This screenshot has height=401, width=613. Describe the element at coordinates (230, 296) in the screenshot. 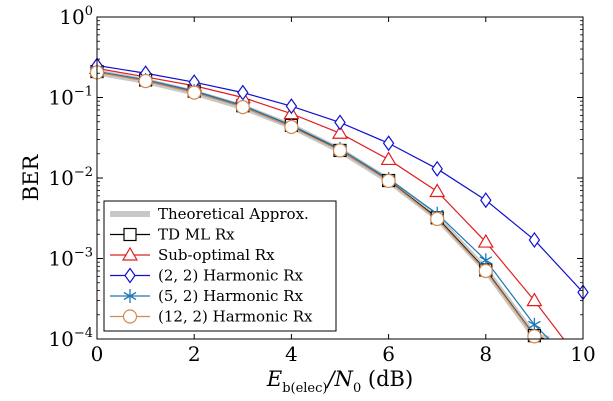

I see `legend-label-4: (5, 2) Harmonic Rx` at that location.